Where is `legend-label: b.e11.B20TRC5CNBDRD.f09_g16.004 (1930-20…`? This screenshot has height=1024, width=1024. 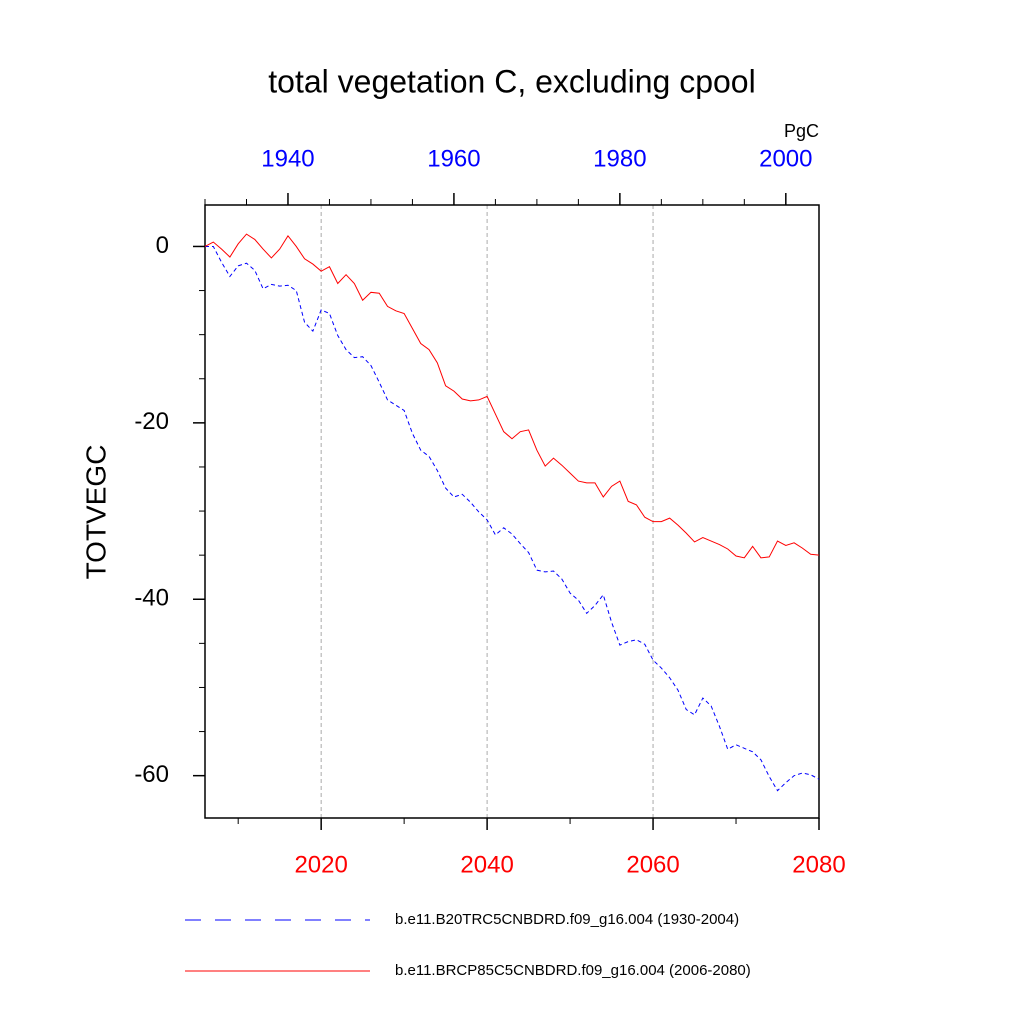
legend-label: b.e11.B20TRC5CNBDRD.f09_g16.004 (1930-20… is located at coordinates (567, 919).